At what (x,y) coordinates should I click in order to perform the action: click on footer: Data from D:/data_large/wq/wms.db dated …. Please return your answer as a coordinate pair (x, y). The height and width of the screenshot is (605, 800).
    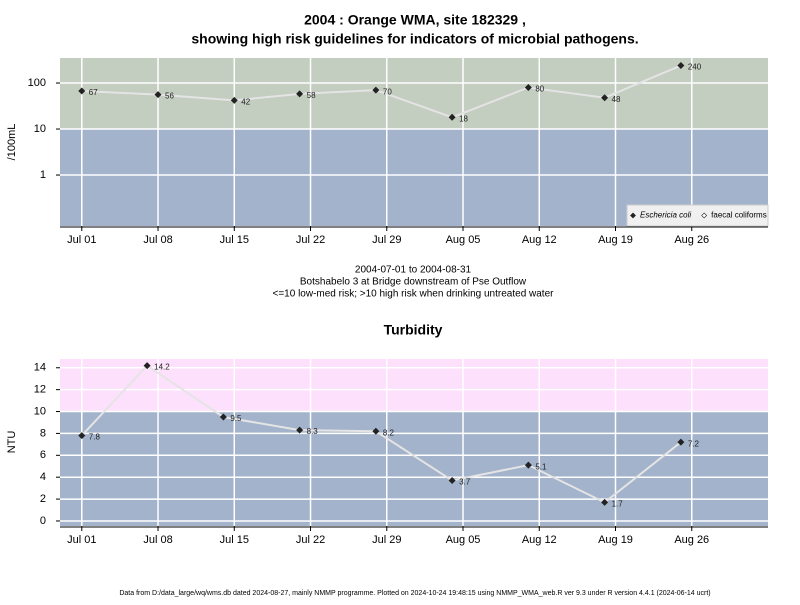
    Looking at the image, I should click on (414, 593).